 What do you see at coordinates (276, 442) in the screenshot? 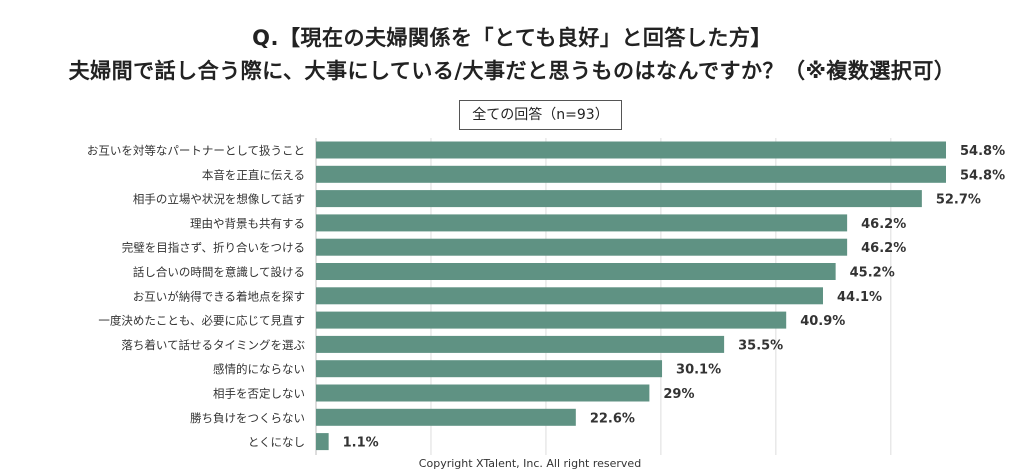
I see `category-label: とくになし` at bounding box center [276, 442].